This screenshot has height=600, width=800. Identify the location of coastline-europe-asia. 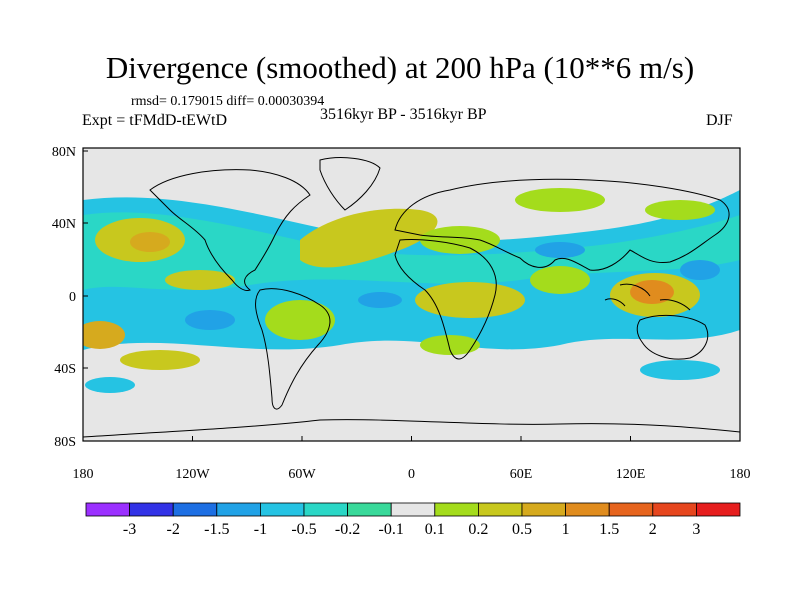
(562, 224).